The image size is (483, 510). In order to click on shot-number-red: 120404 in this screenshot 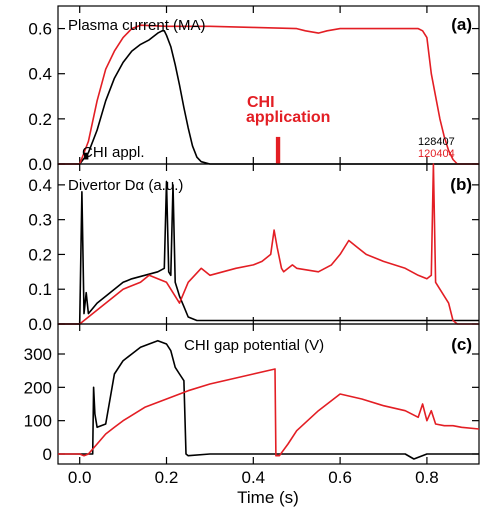, I will do `click(436, 154)`.